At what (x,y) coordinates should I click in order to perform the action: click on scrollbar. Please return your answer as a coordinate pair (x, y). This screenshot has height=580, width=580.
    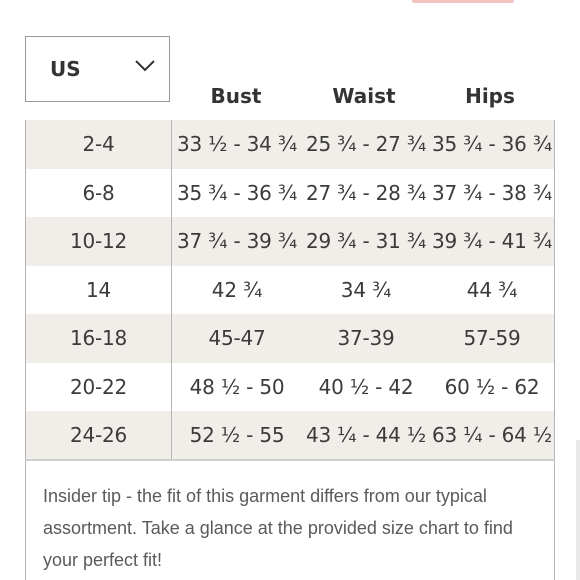
    Looking at the image, I should click on (578, 510).